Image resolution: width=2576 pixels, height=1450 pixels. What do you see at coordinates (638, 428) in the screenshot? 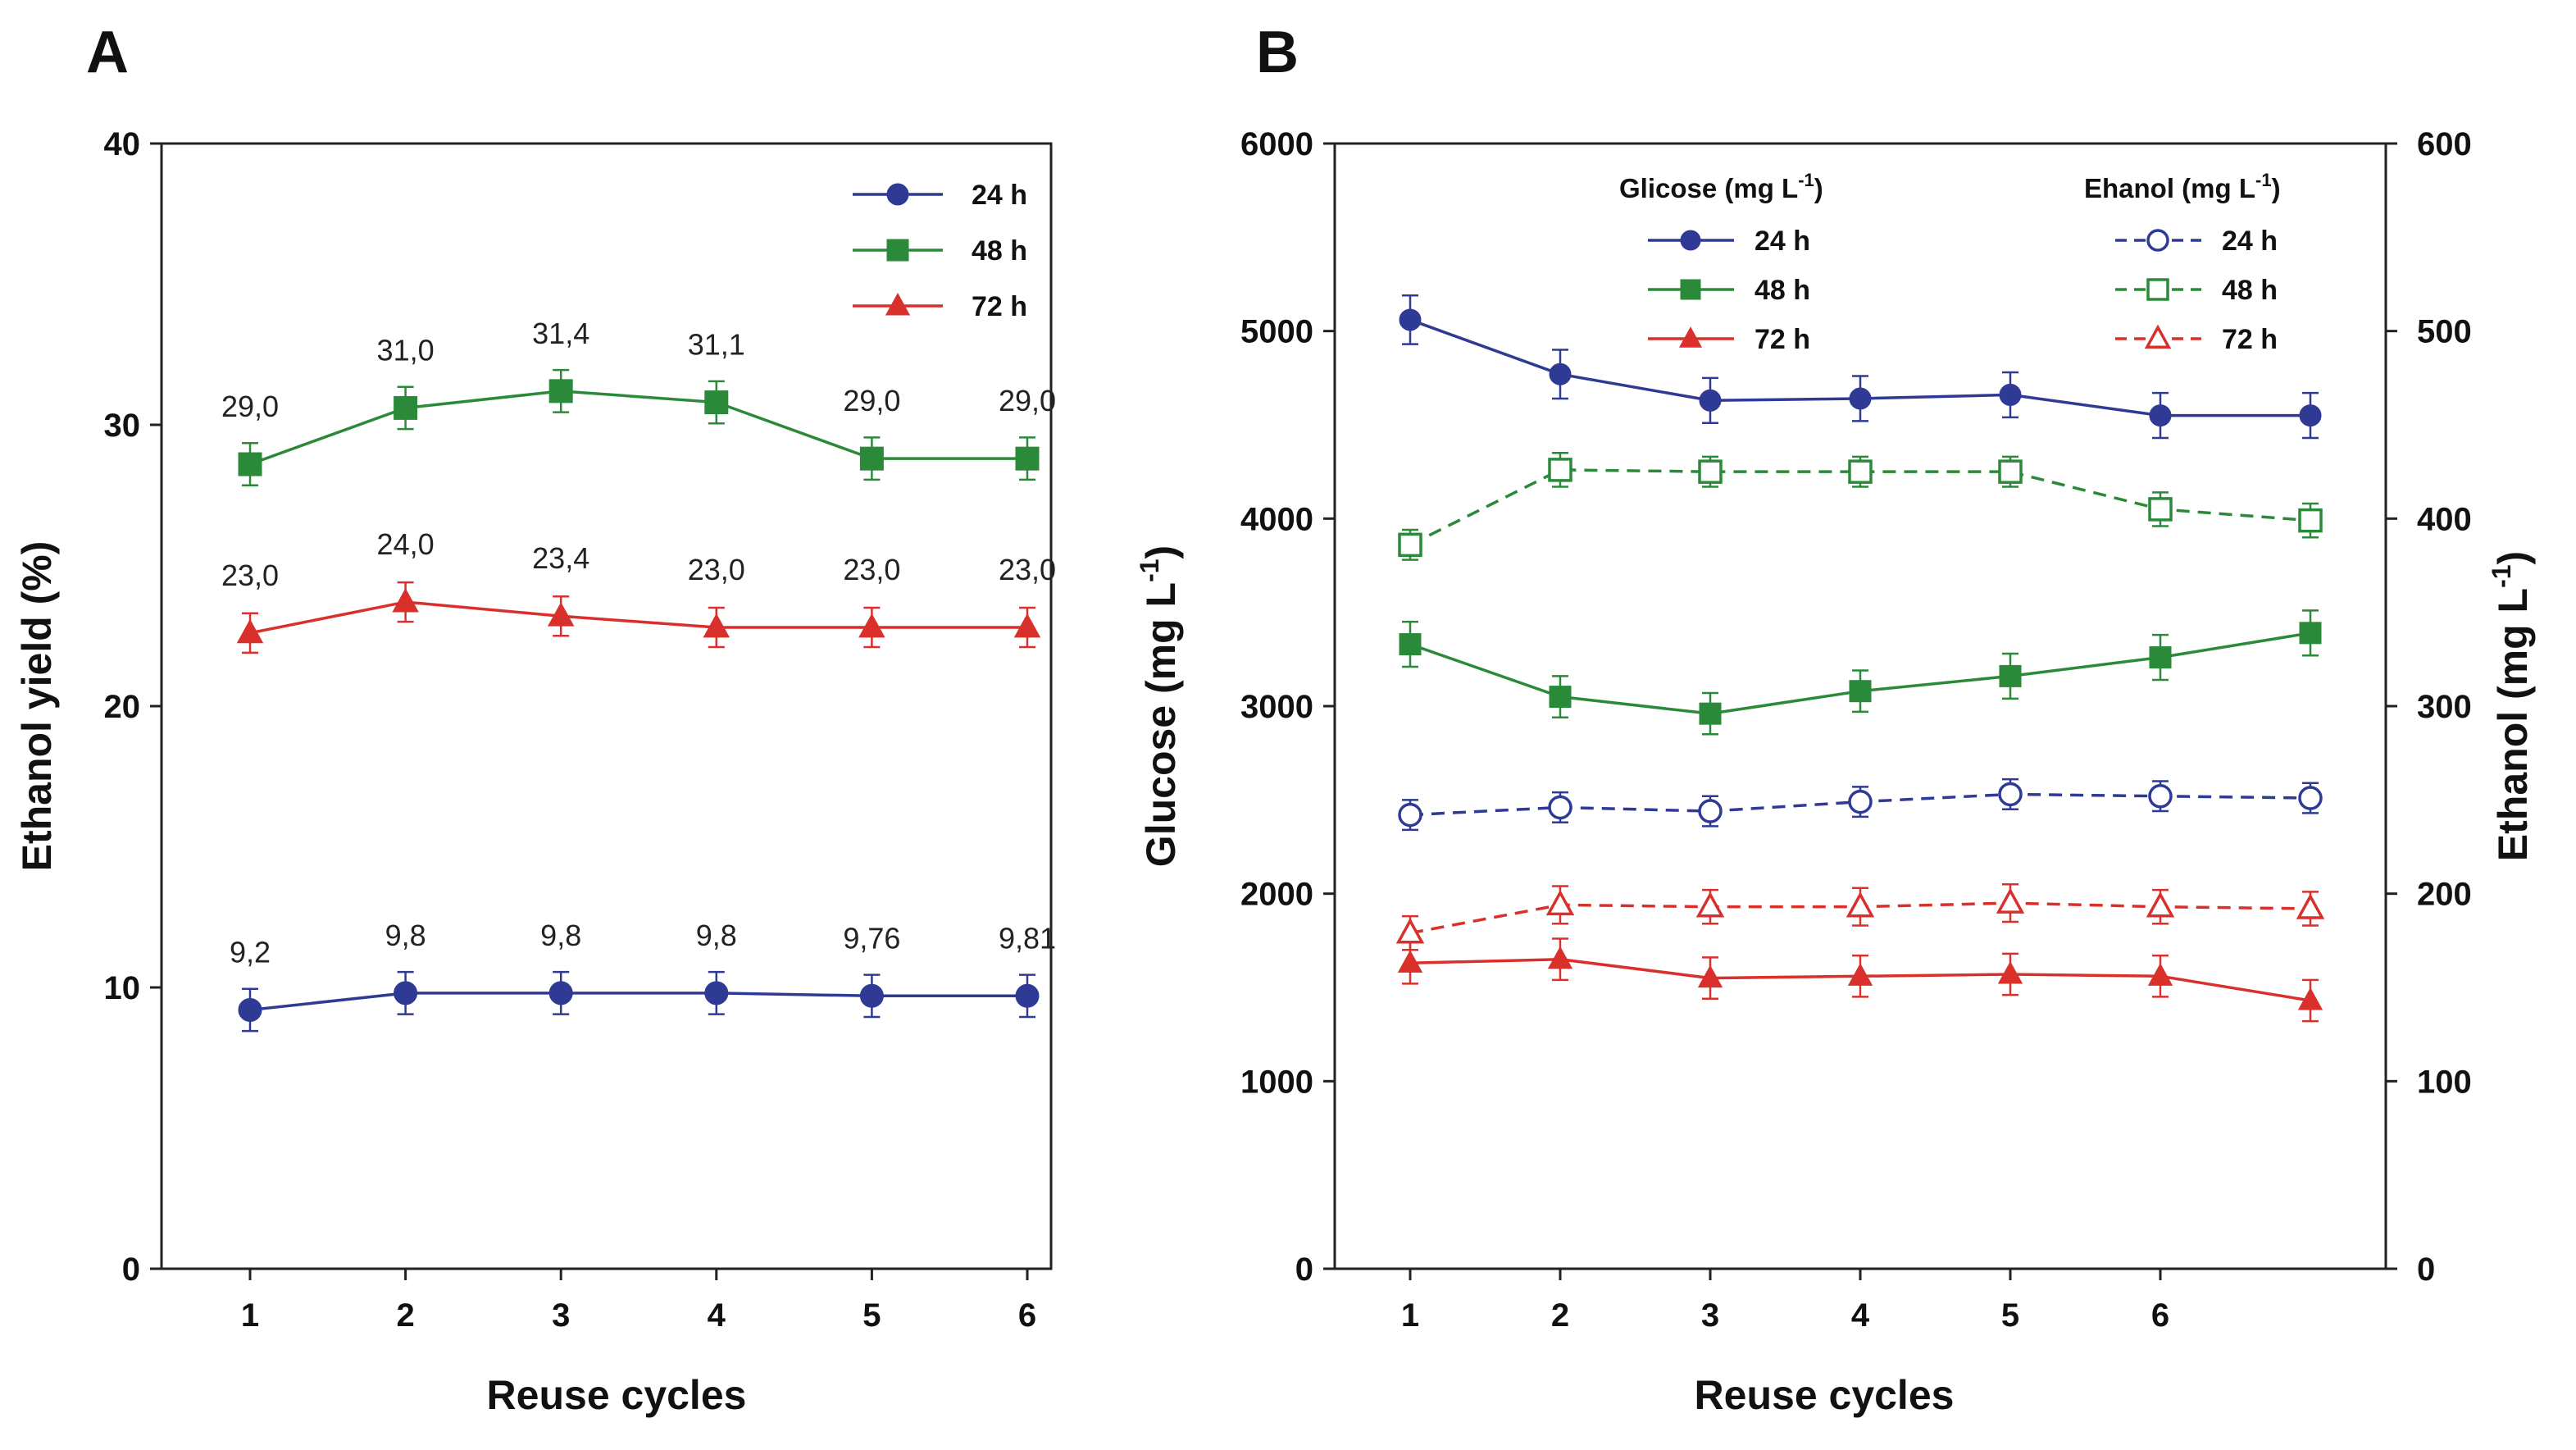
I see `panel-a-line-48-h` at bounding box center [638, 428].